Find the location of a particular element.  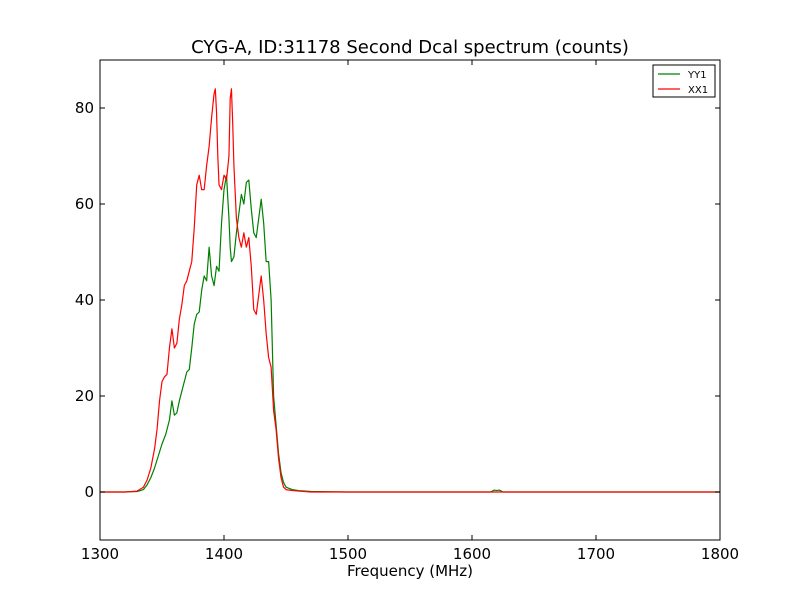

x-tick-label: 1400 is located at coordinates (224, 554).